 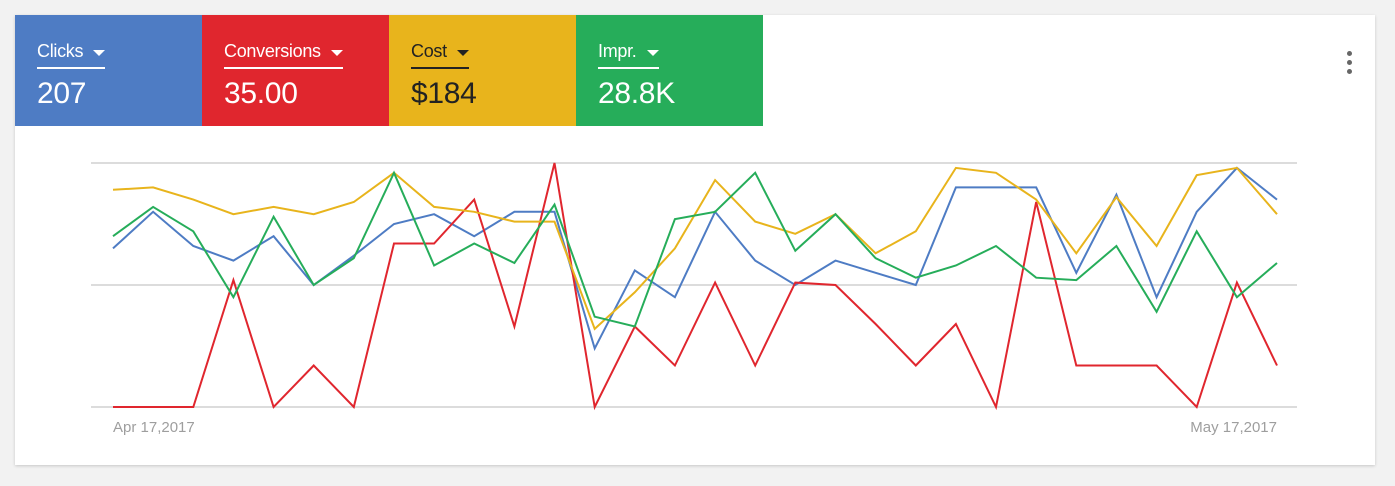 What do you see at coordinates (261, 93) in the screenshot?
I see `metric-value: 35.00` at bounding box center [261, 93].